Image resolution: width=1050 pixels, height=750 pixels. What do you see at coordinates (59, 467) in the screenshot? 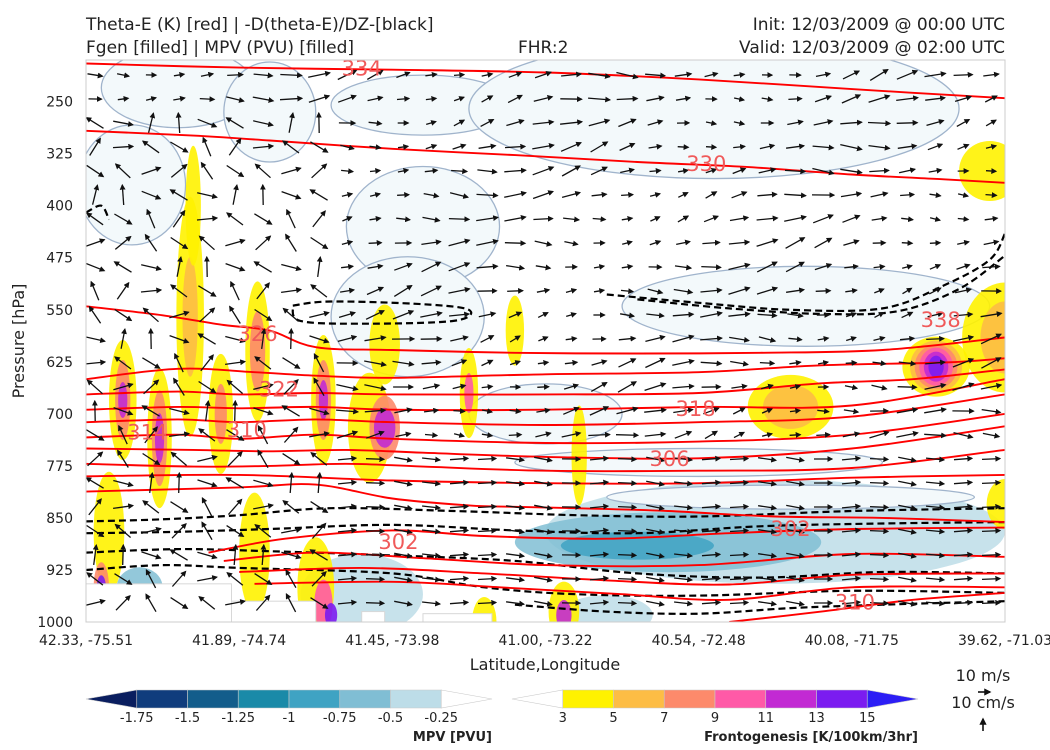
I see `y-tick-label-7: 775` at bounding box center [59, 467].